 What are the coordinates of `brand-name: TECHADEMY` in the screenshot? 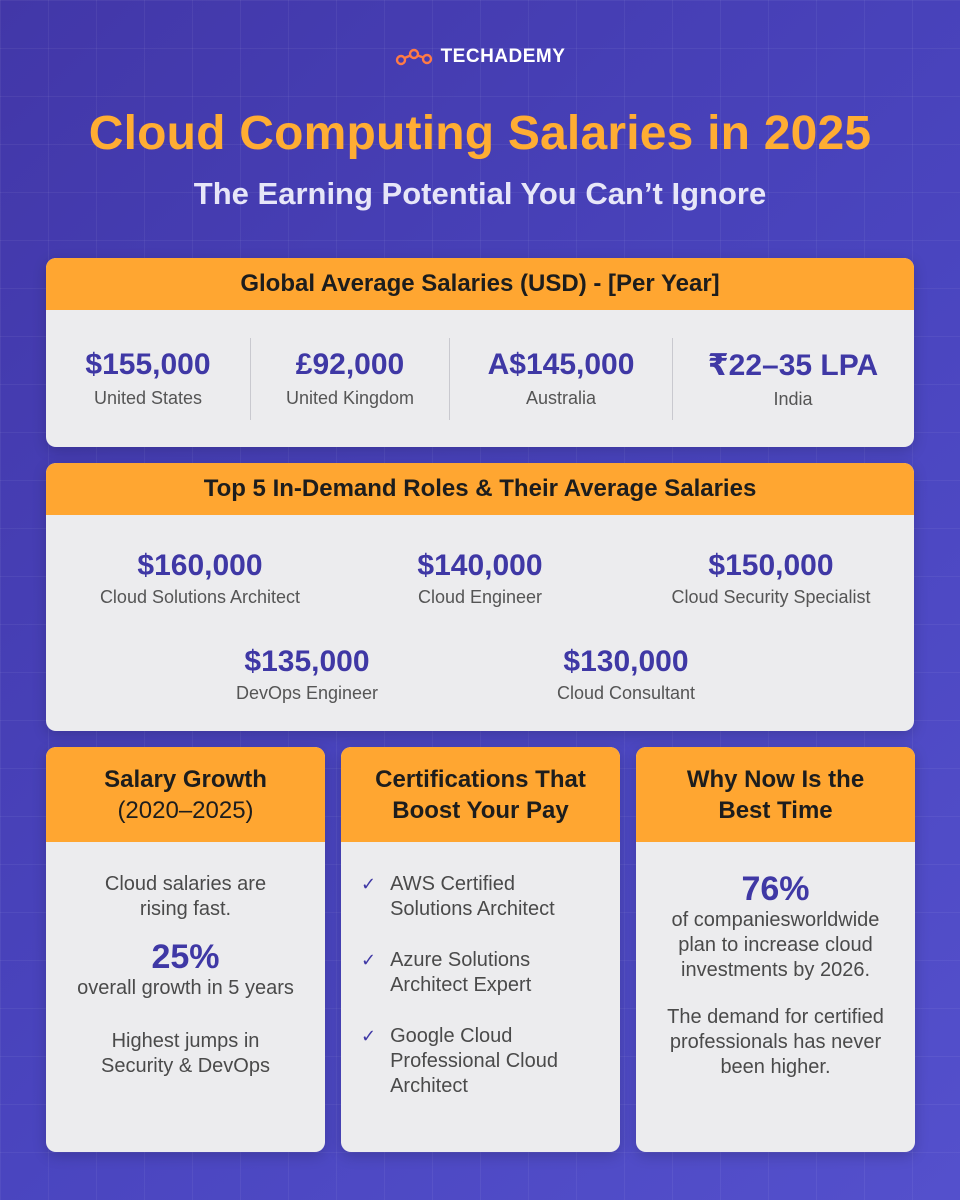 It's located at (503, 56).